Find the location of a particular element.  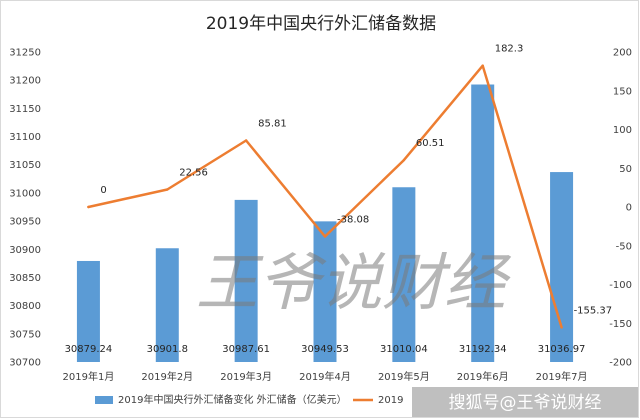

legend-swatch-bar is located at coordinates (104, 400).